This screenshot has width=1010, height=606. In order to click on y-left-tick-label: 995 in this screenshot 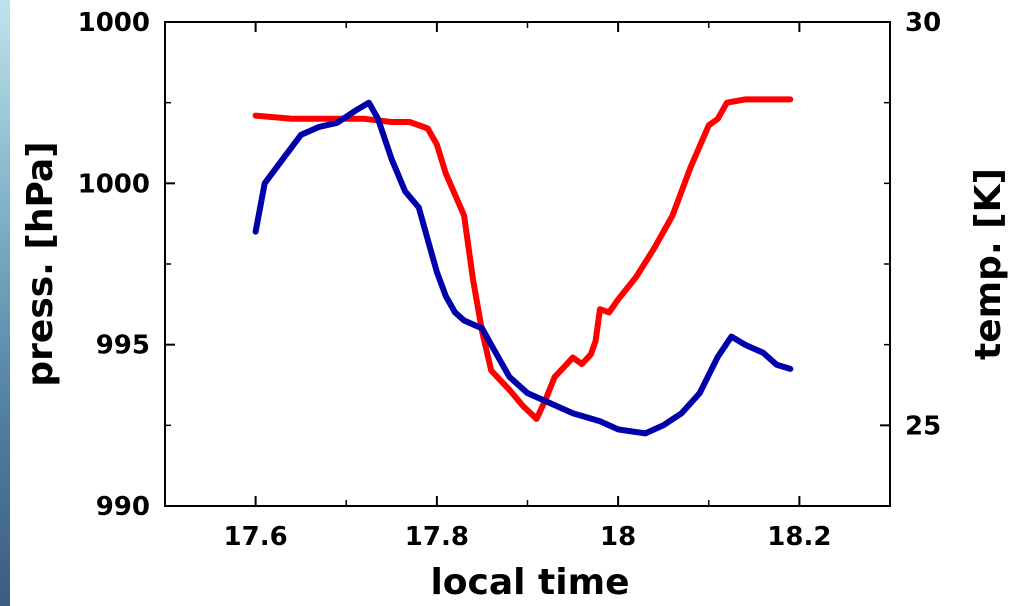, I will do `click(123, 346)`.